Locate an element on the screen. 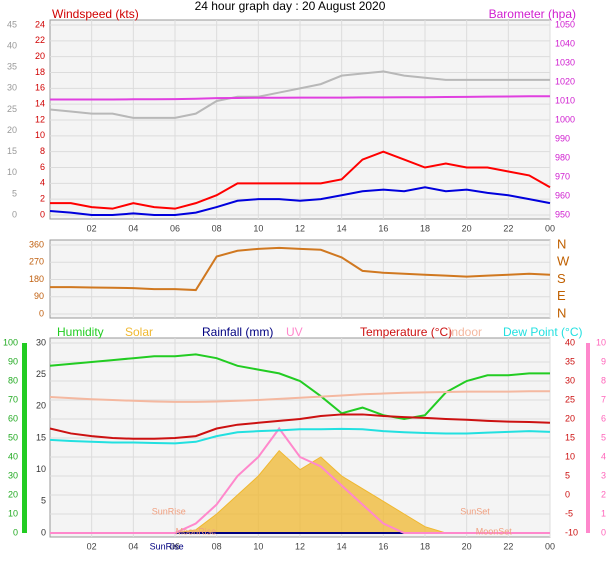  legend-entry: Humidity is located at coordinates (80, 332).